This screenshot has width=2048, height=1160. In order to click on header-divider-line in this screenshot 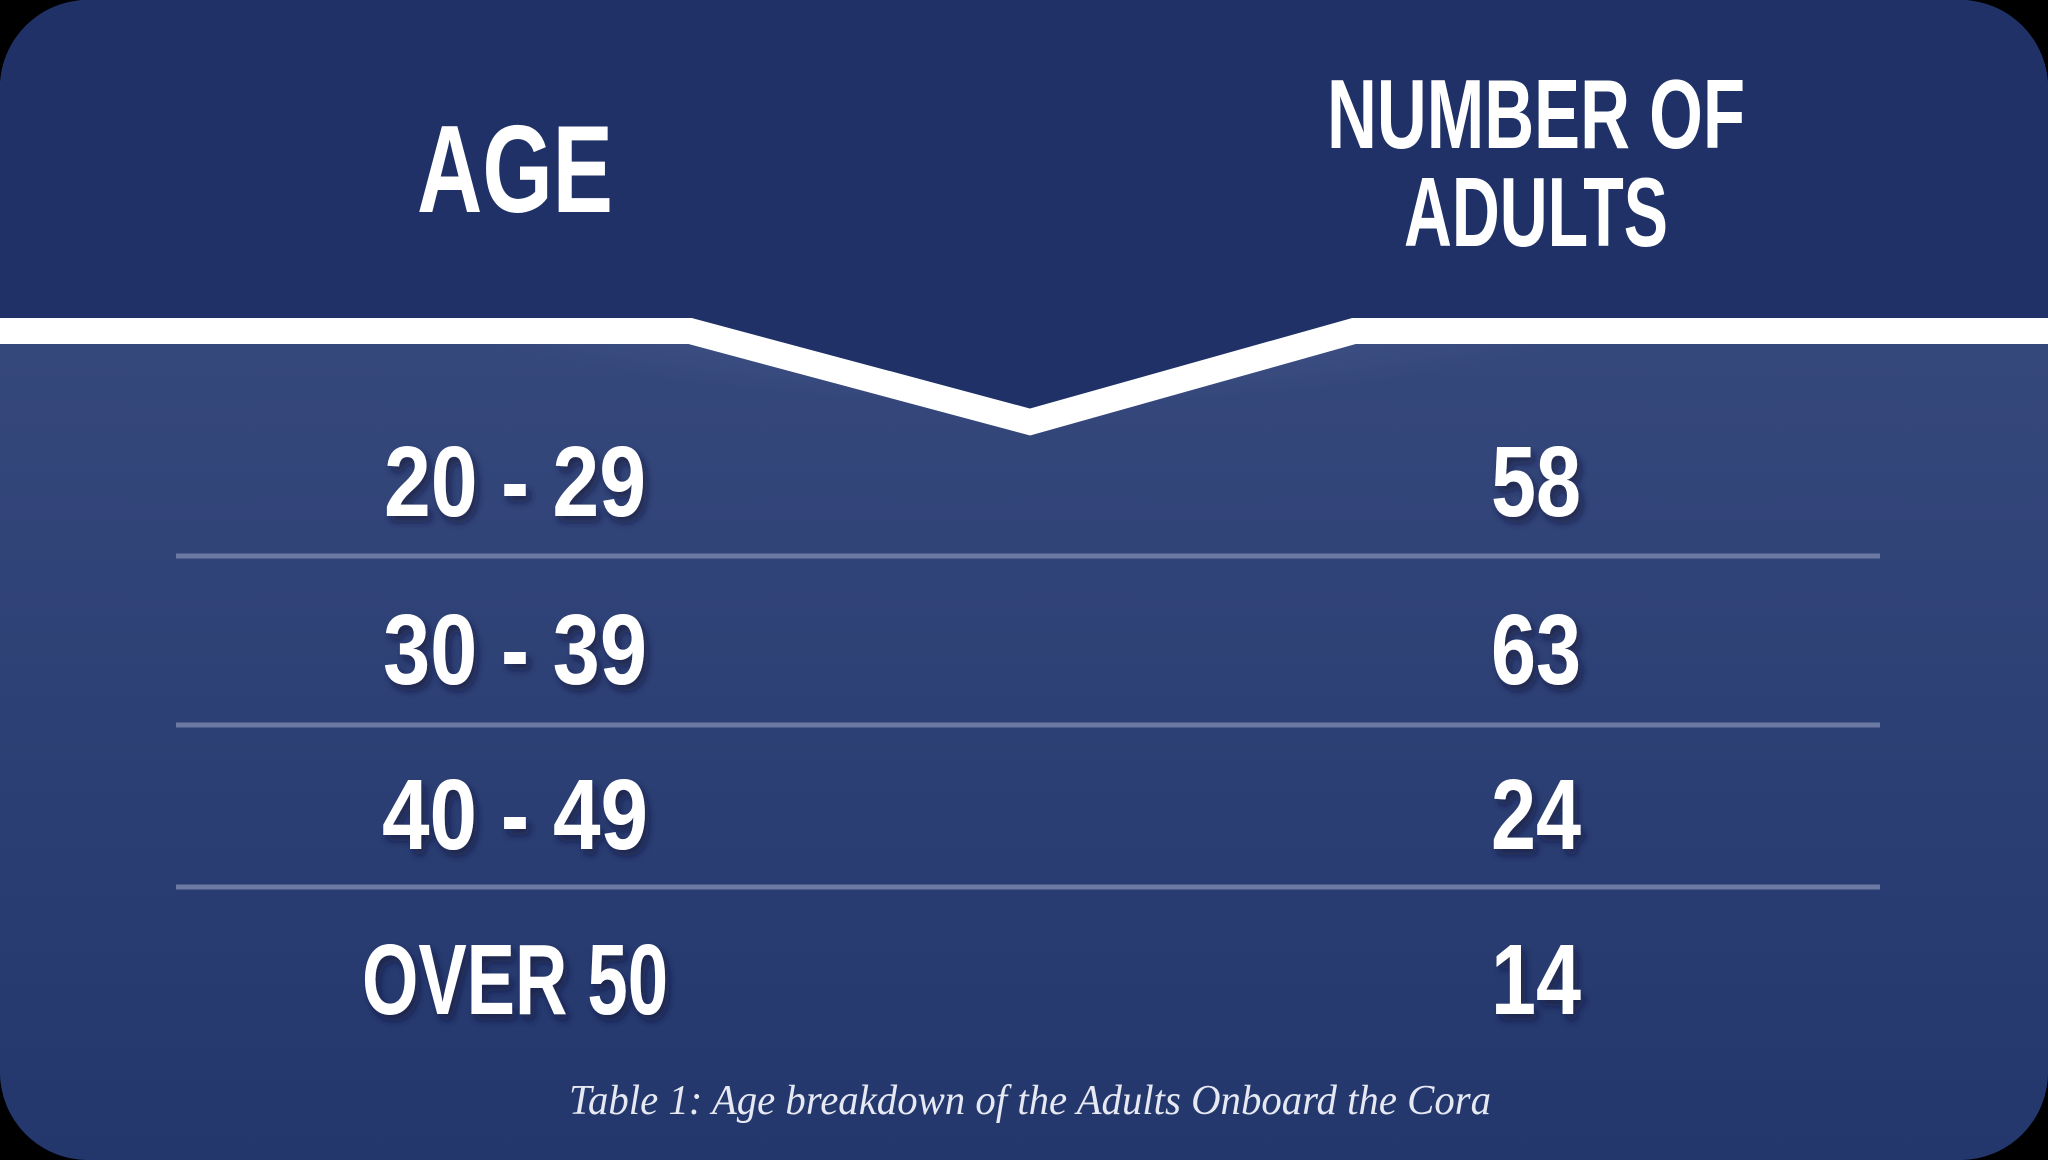, I will do `click(1024, 377)`.